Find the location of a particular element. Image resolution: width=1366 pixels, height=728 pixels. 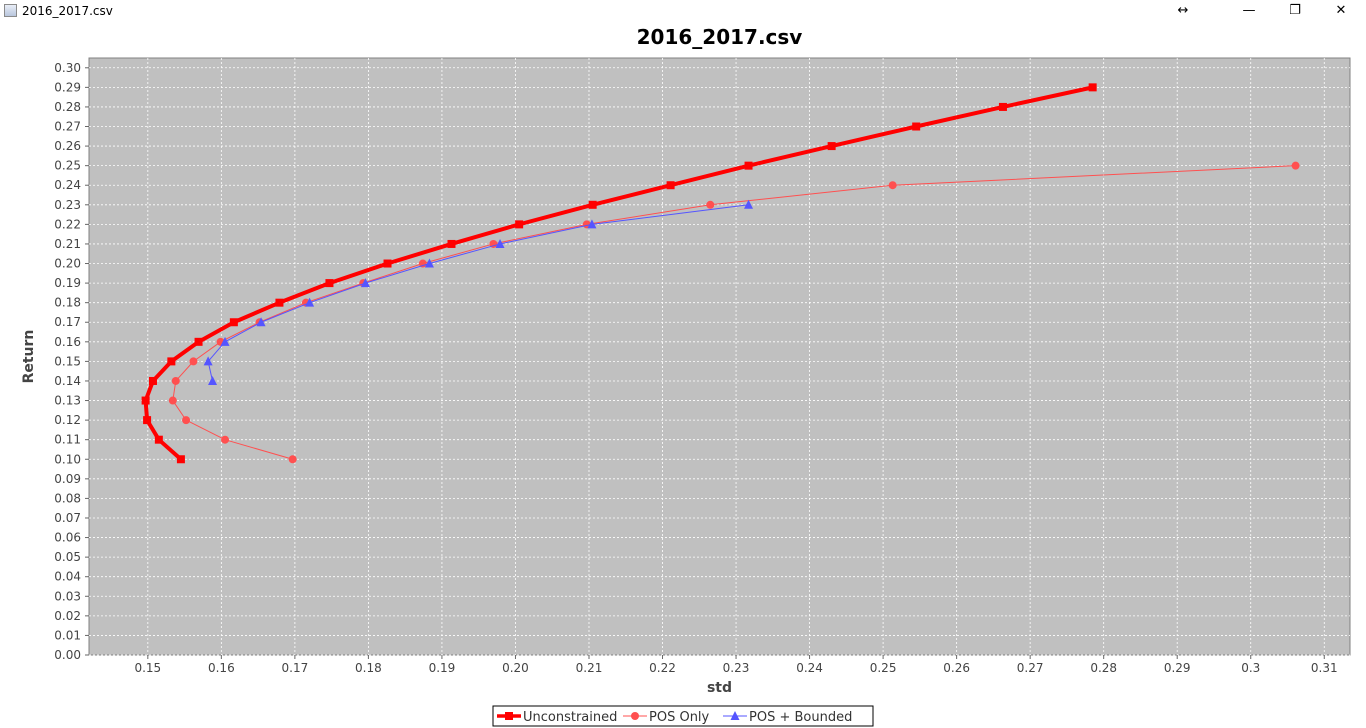

y-tick-label: 0.19 is located at coordinates (67, 283).